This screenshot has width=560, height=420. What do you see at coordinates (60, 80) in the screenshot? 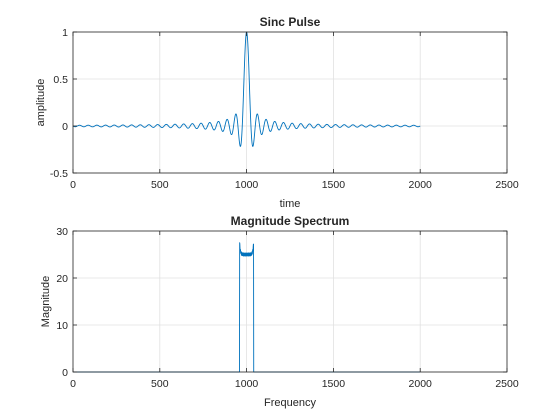
I see `sinc-y-tick-label: 0.5` at bounding box center [60, 80].